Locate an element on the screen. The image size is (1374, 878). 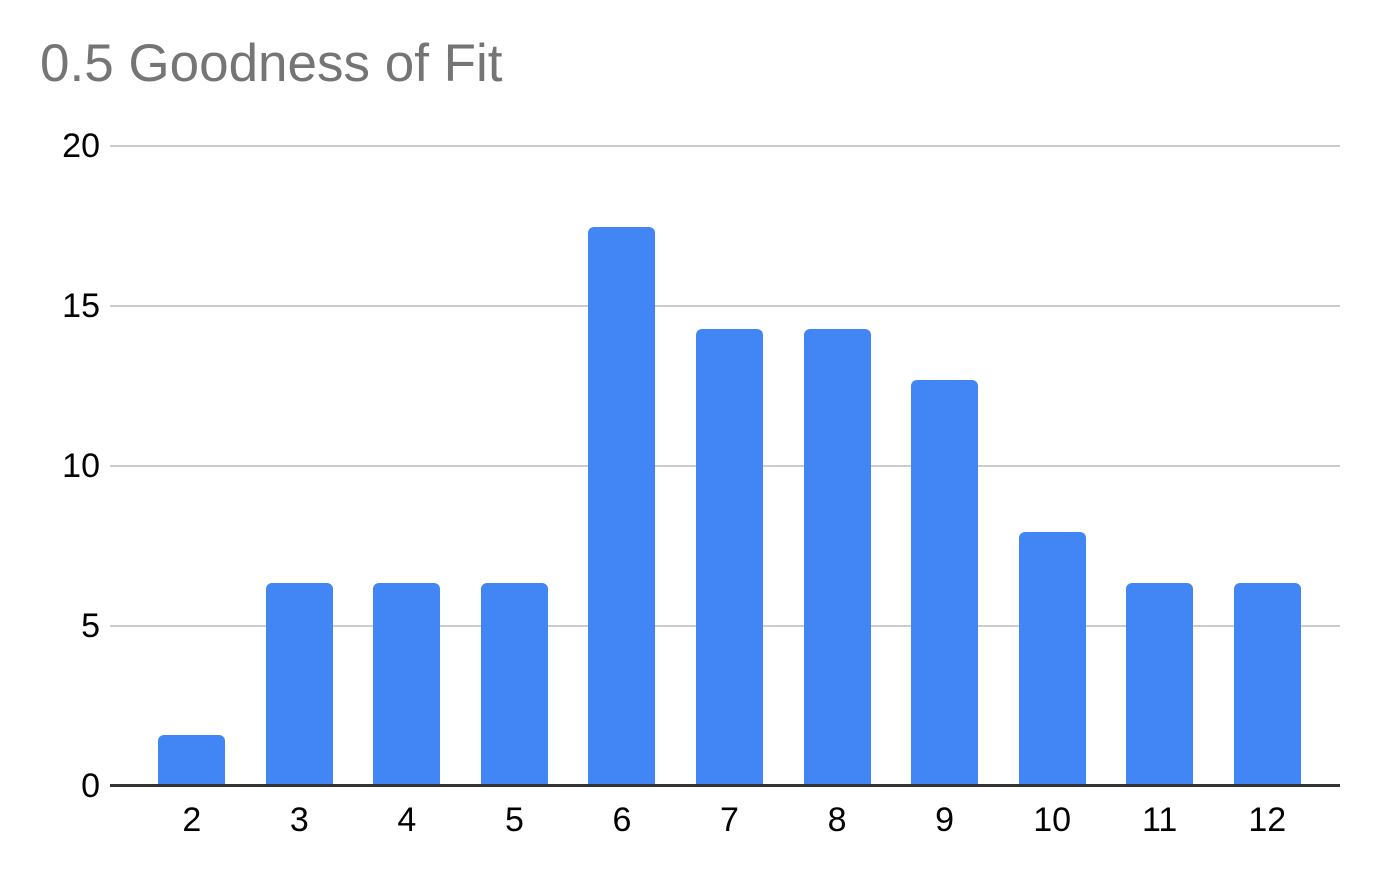
x-tick-label-10: 10 is located at coordinates (1052, 820).